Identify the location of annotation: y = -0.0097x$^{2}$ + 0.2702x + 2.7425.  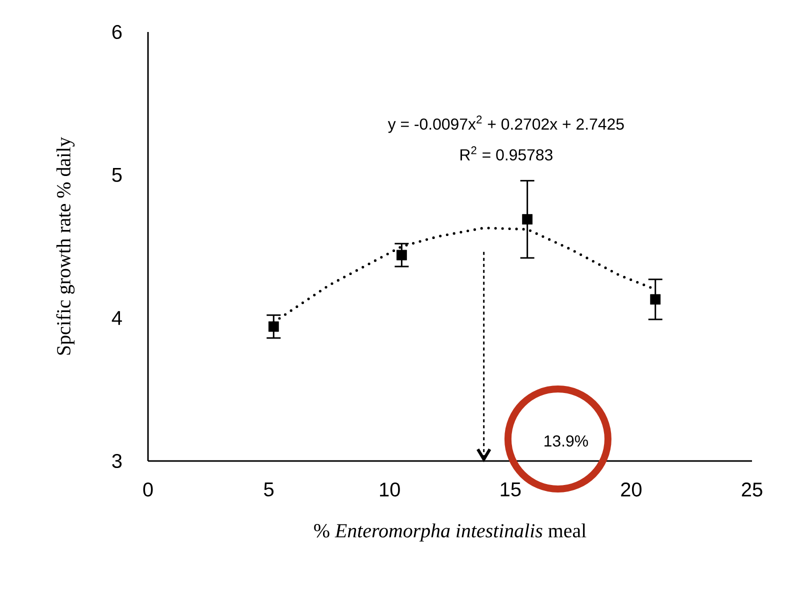
(506, 124).